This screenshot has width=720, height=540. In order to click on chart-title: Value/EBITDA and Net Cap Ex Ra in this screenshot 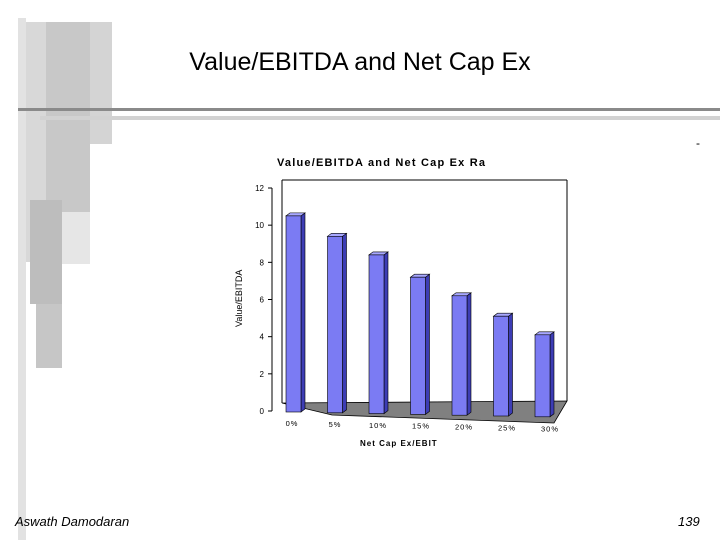, I will do `click(381, 163)`.